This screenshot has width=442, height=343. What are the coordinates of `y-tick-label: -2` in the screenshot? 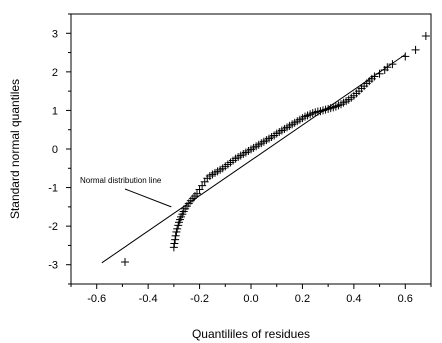 It's located at (53, 227).